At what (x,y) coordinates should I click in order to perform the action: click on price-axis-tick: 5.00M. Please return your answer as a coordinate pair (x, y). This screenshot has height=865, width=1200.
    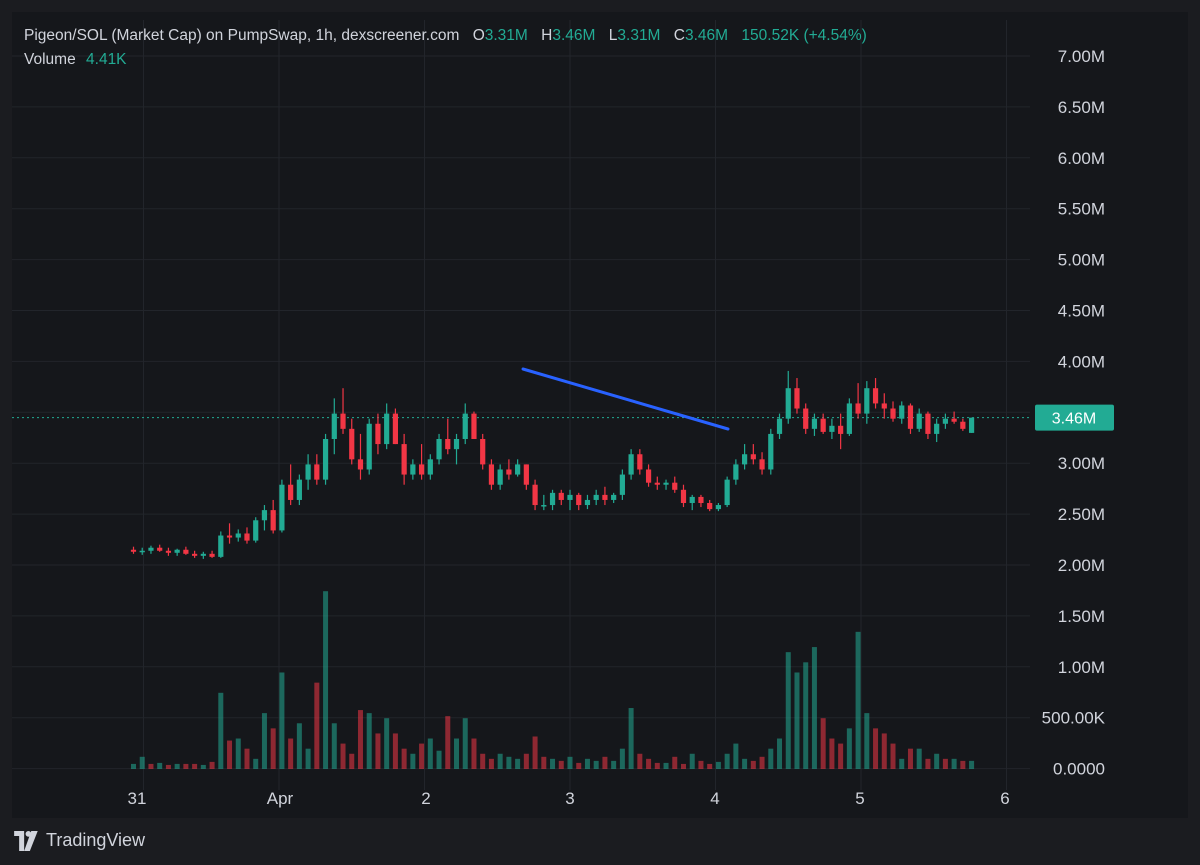
    Looking at the image, I should click on (1081, 260).